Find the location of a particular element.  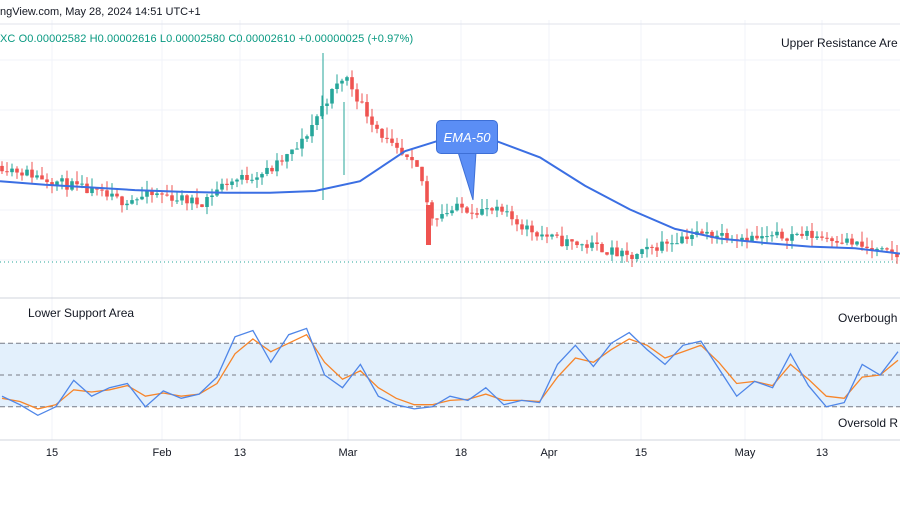

x-tick-label: Feb is located at coordinates (162, 453).